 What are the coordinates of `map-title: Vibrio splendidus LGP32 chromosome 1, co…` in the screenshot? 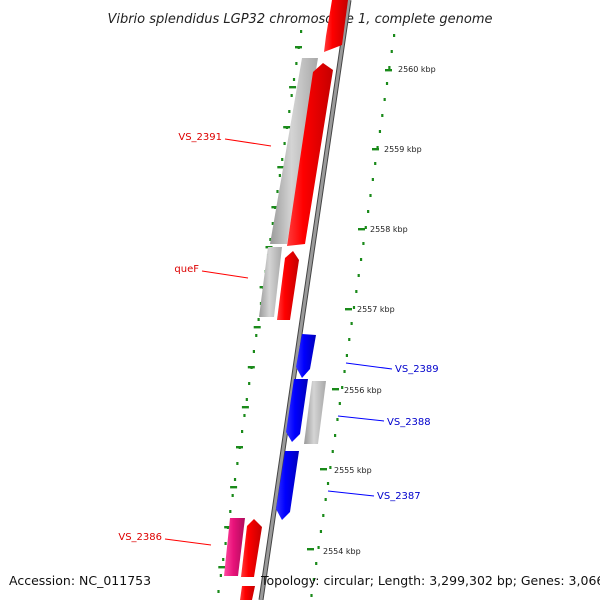 It's located at (299, 19).